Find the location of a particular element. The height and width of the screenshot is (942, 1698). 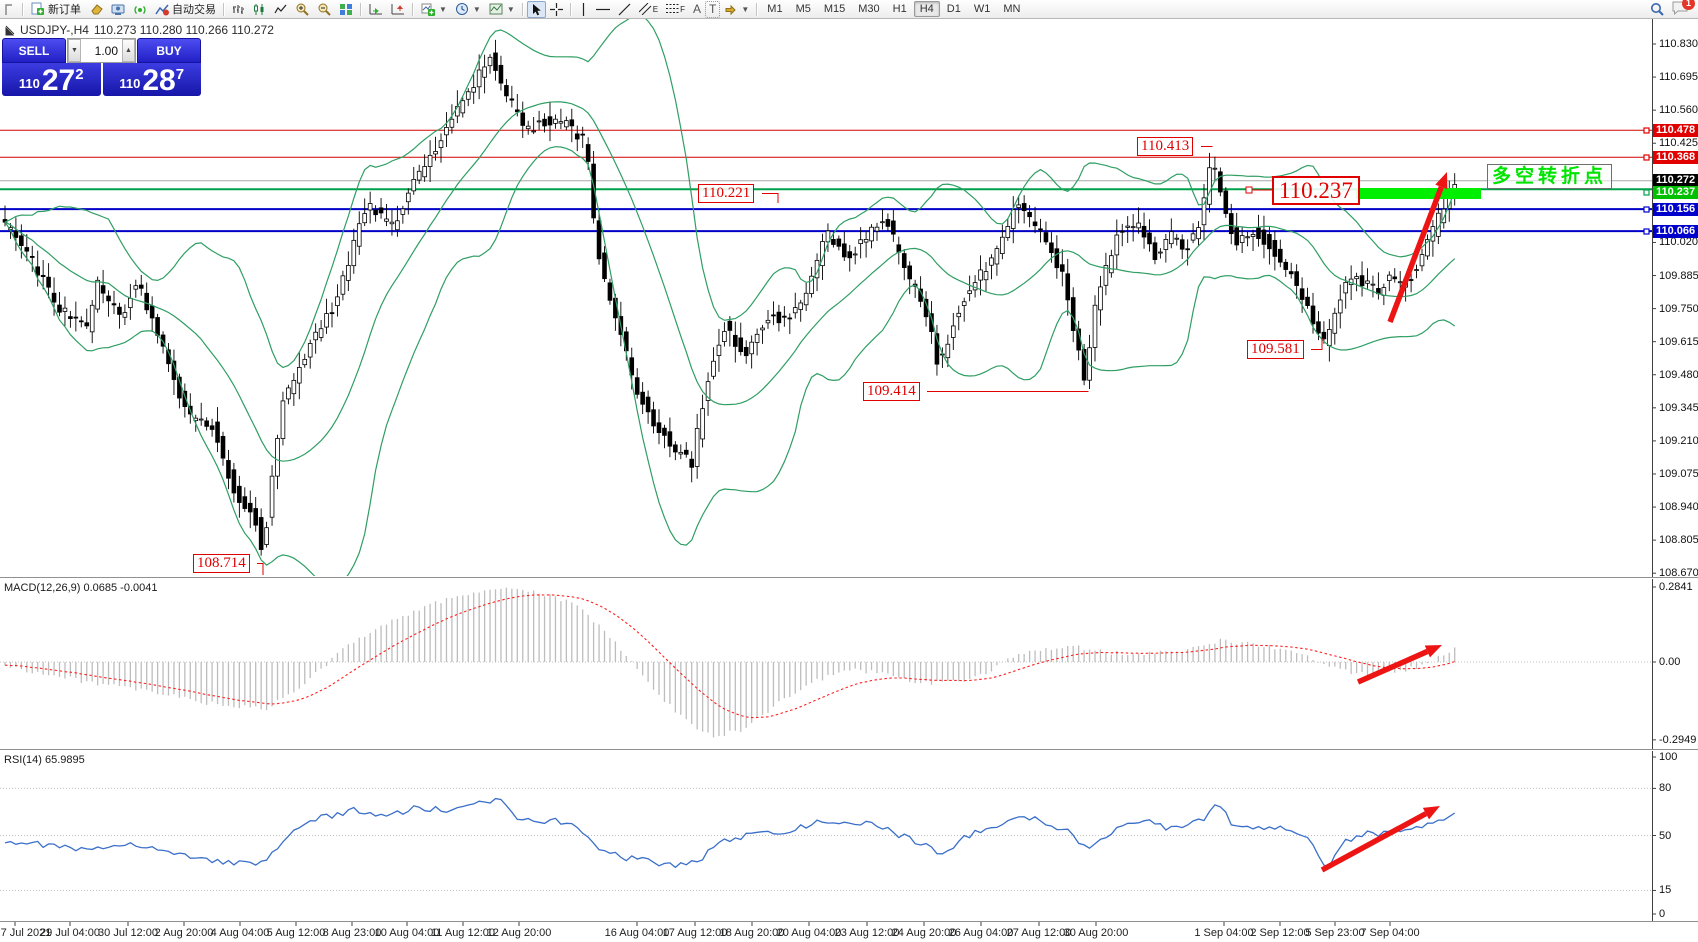

arrows-tool-button: ▼ is located at coordinates (736, 9).